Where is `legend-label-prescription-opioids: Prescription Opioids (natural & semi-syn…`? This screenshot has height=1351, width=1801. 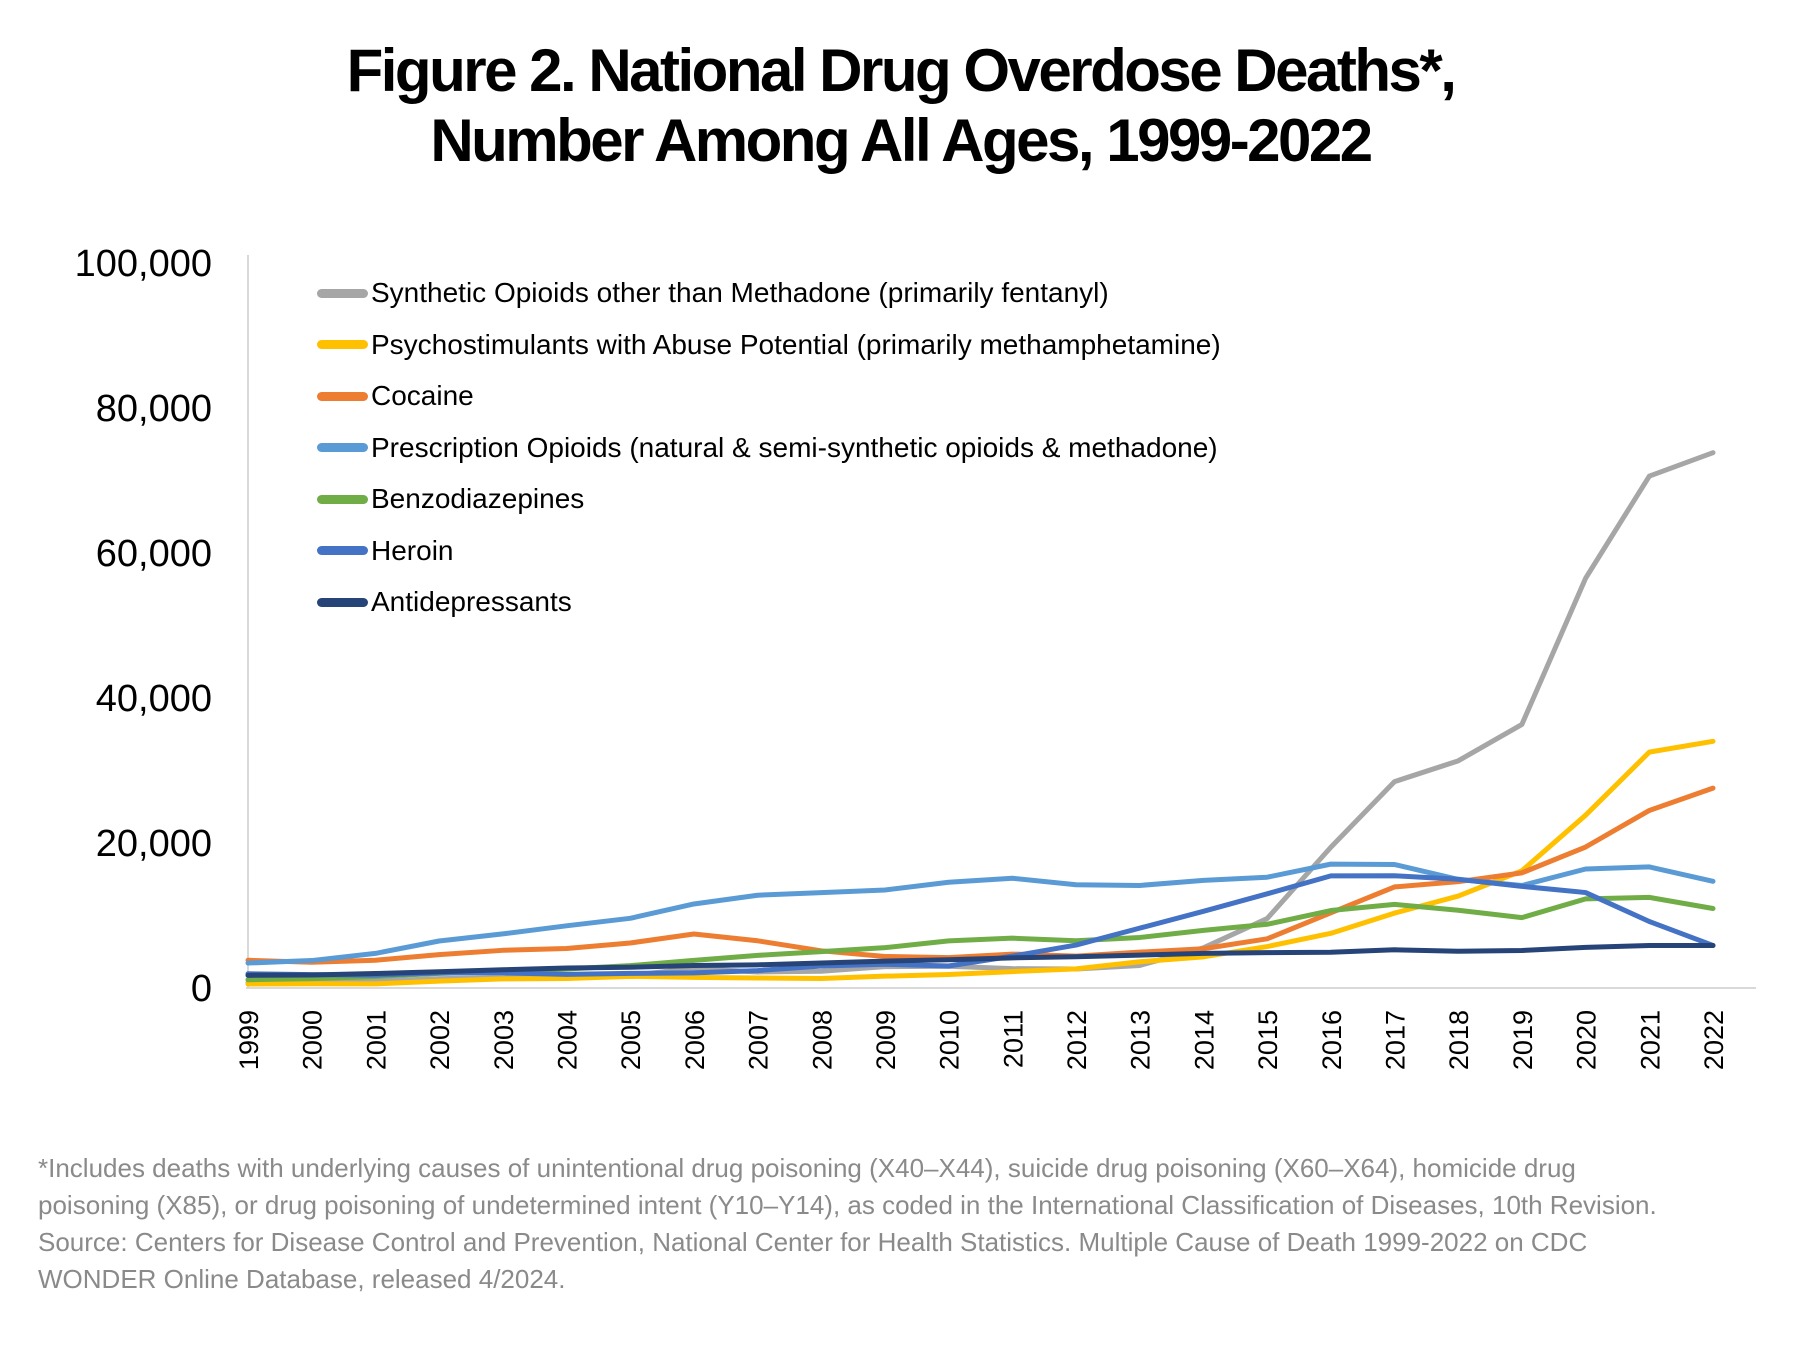
legend-label-prescription-opioids: Prescription Opioids (natural & semi-syn… is located at coordinates (794, 447).